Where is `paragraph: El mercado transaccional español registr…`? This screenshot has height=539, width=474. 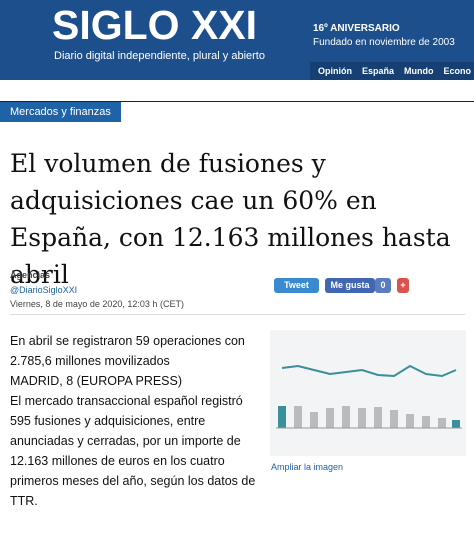
paragraph: El mercado transaccional español registr… is located at coordinates (133, 451).